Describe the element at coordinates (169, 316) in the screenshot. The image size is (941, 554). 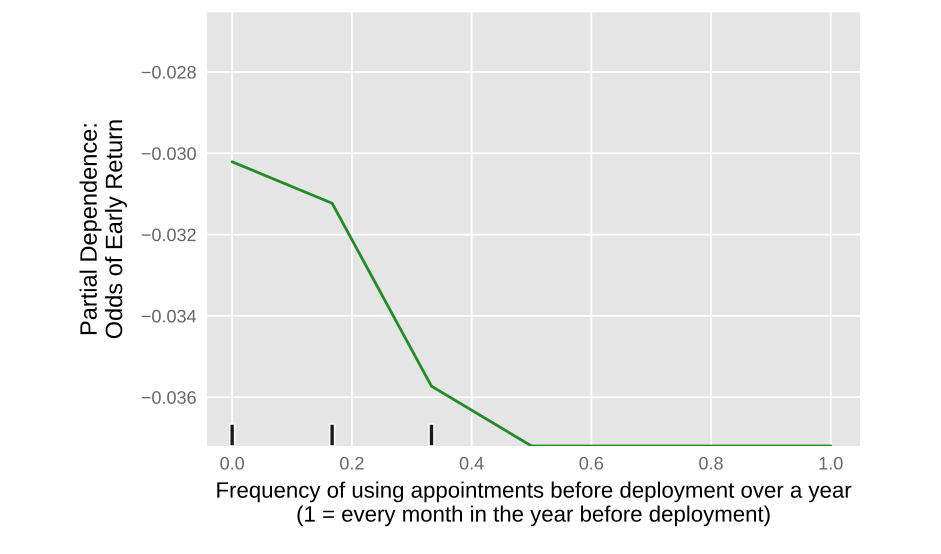
I see `y-tick-label: −0.034` at that location.